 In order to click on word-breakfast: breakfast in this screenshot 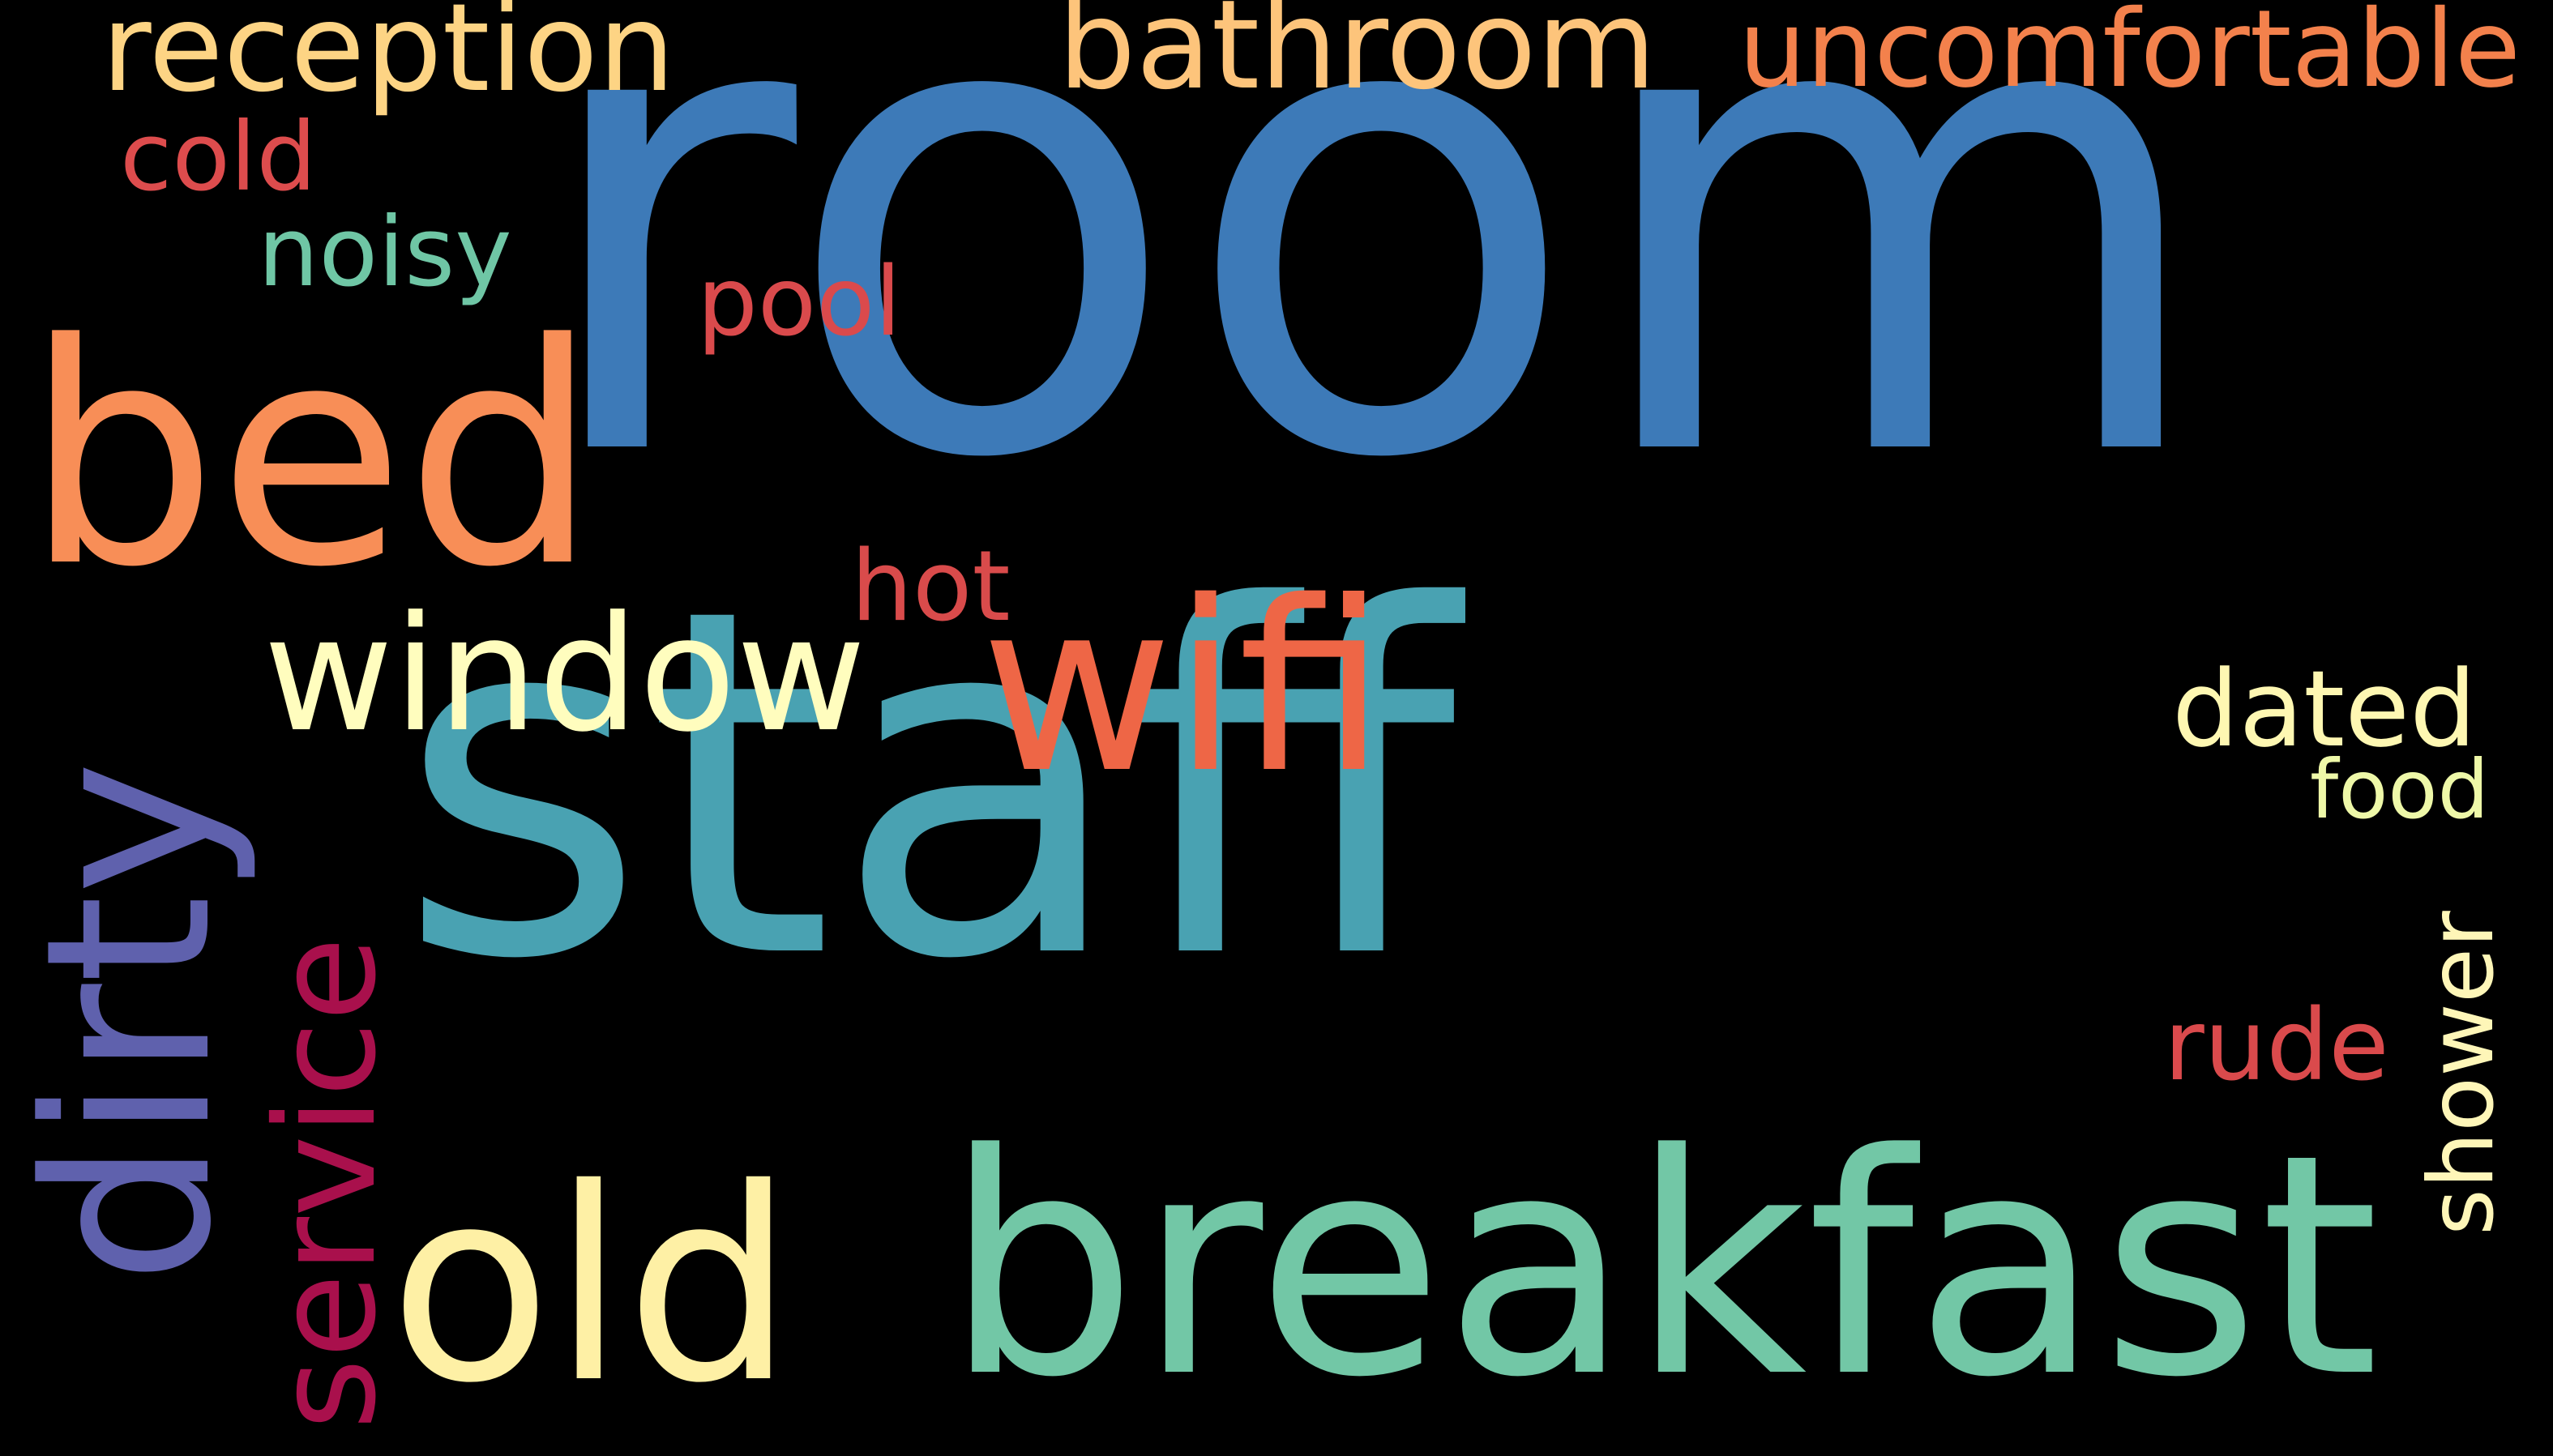, I will do `click(1662, 1267)`.